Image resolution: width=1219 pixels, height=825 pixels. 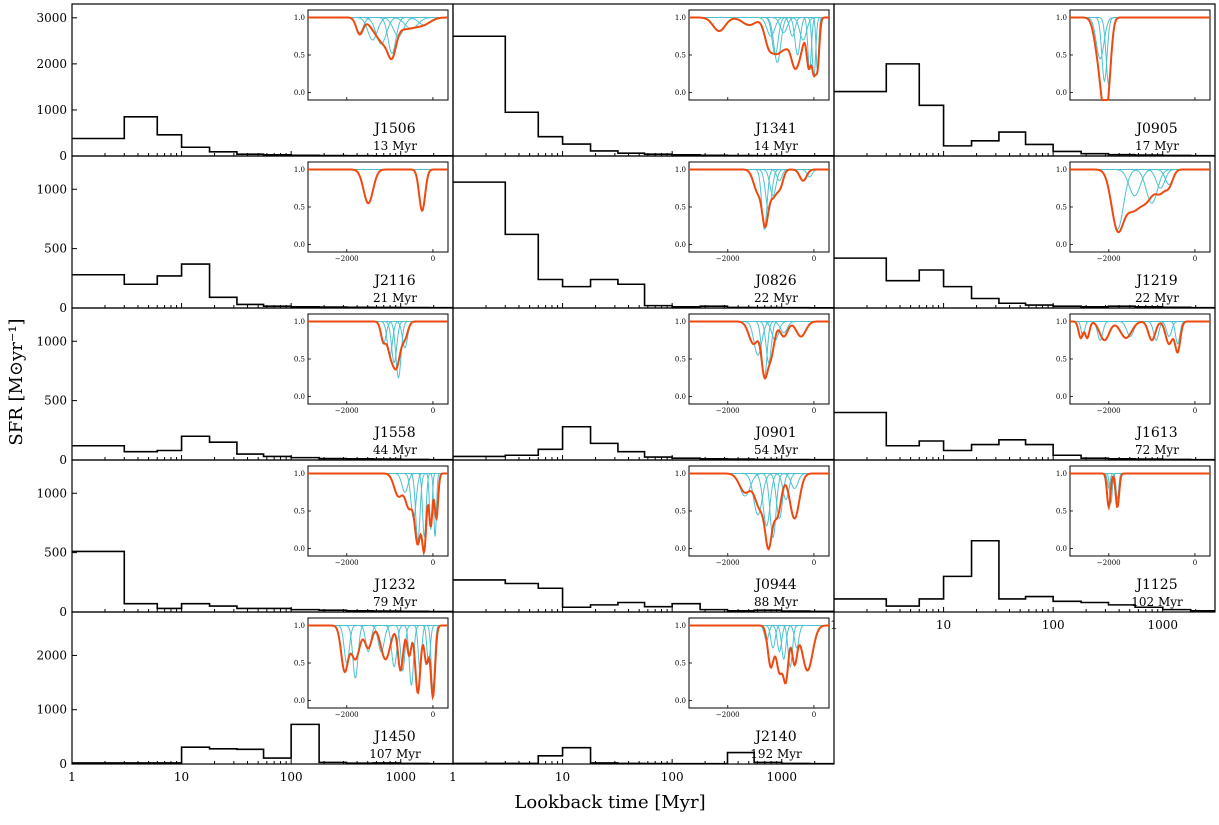 I want to click on panel-J0901: J0901 54 Myr 0.0 0.5 1.0 −2000 0, so click(x=643, y=384).